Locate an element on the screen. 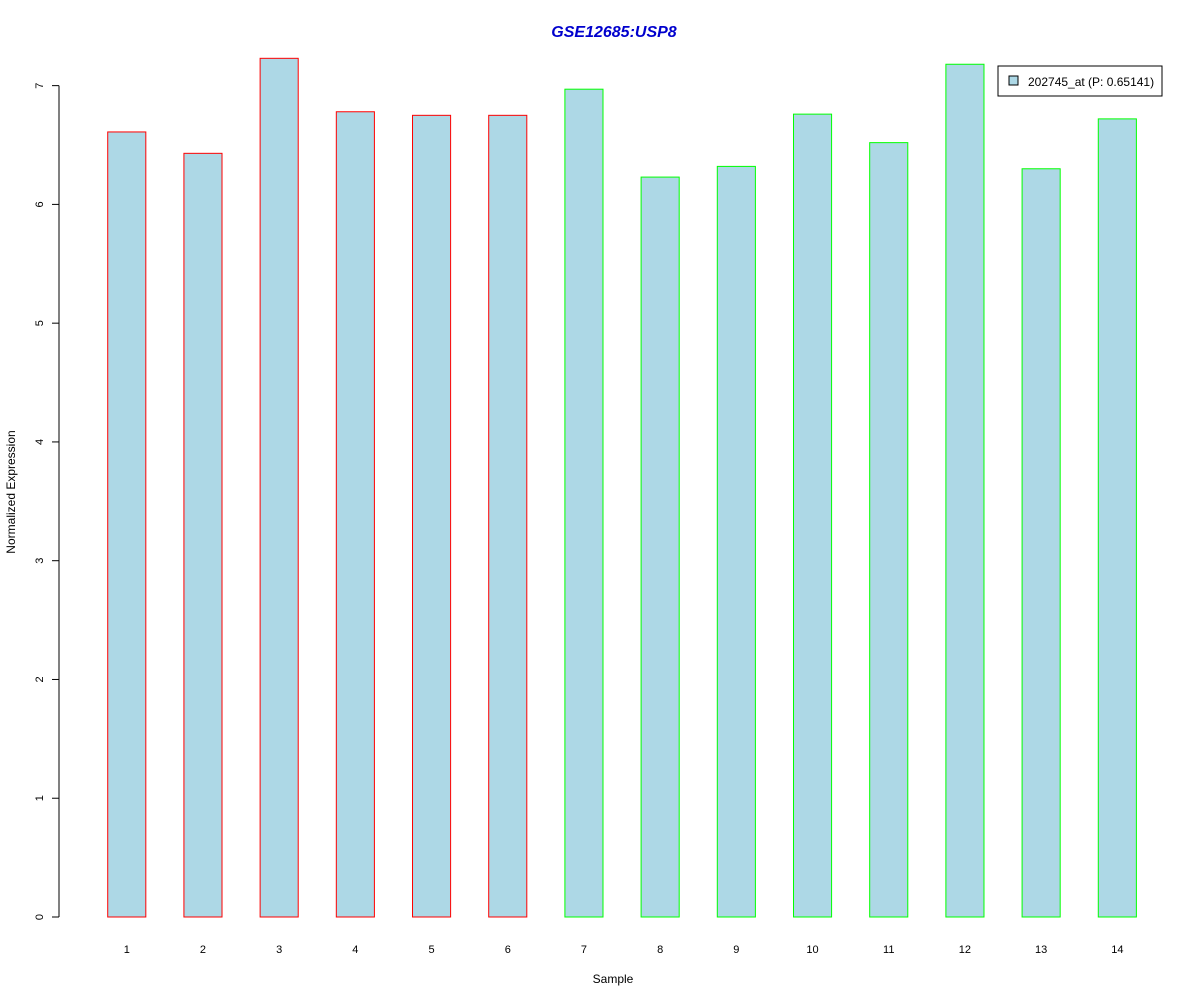 The image size is (1200, 1000). legend-label: 202745_at (P: 0.65141) is located at coordinates (1091, 82).